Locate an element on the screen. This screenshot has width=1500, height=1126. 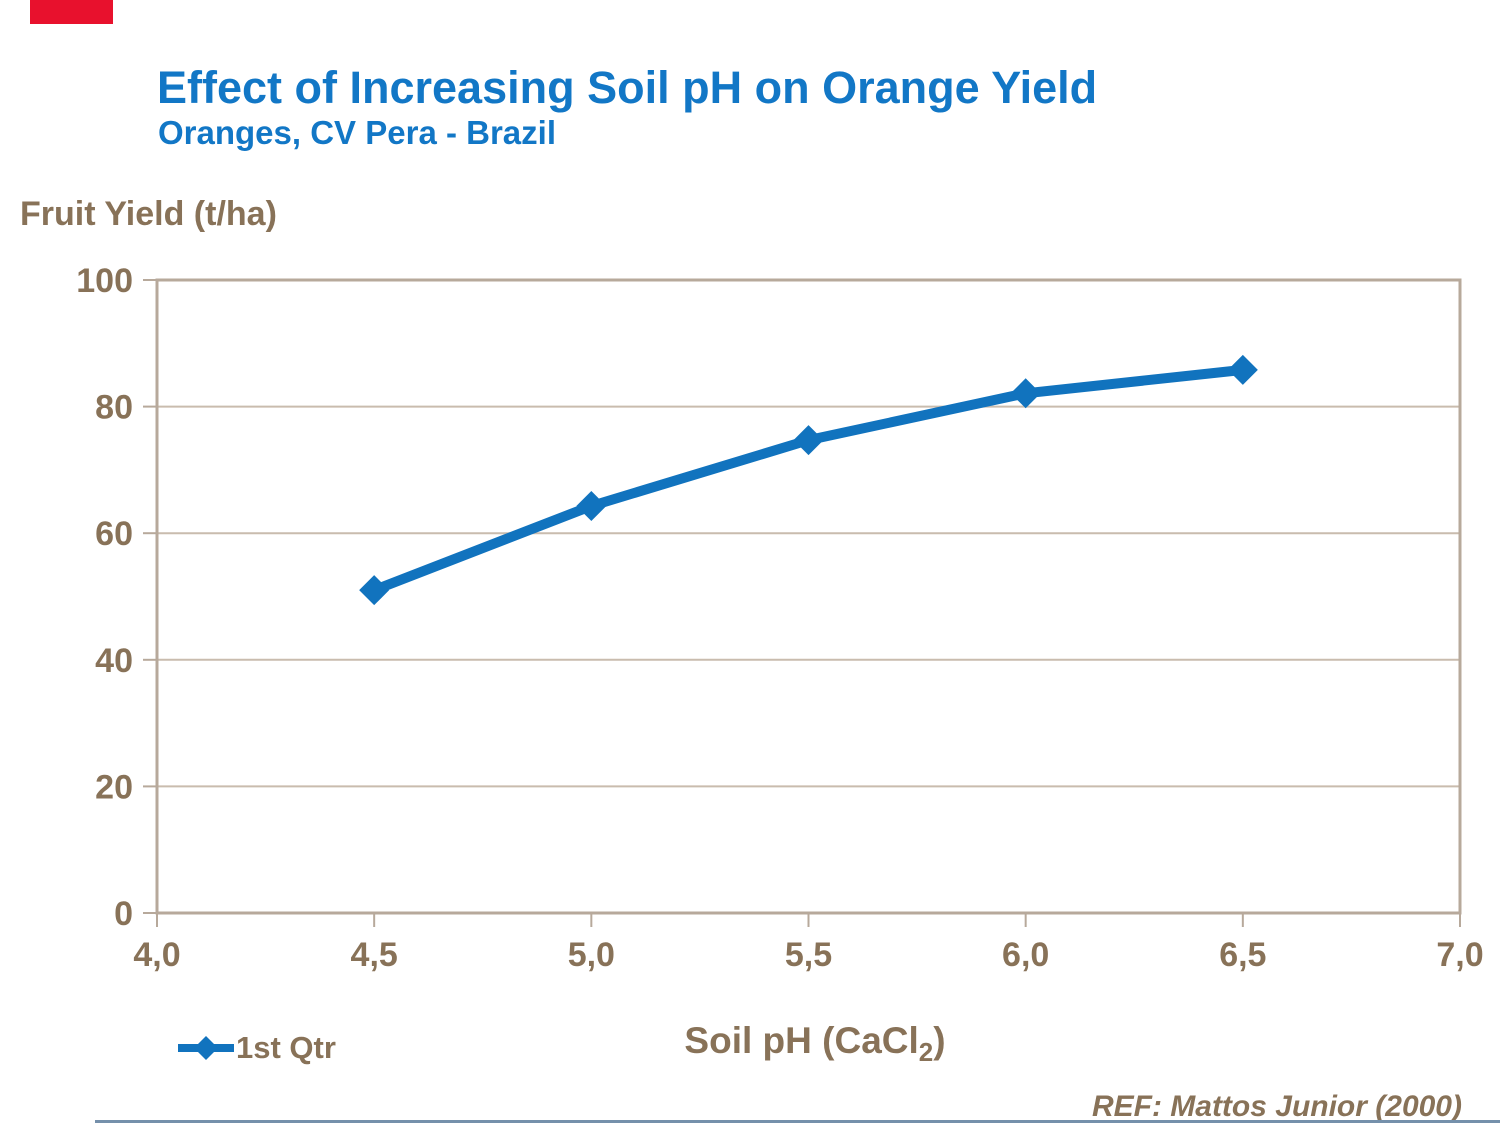
y-tick-label: 100 is located at coordinates (104, 281).